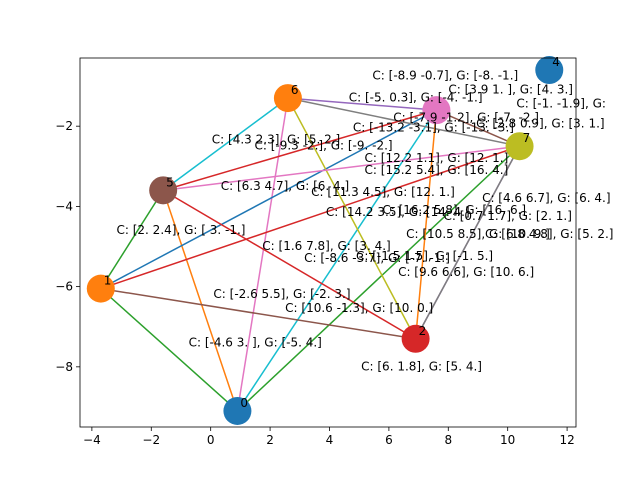  I want to click on node-label-5: 6, so click(295, 90).